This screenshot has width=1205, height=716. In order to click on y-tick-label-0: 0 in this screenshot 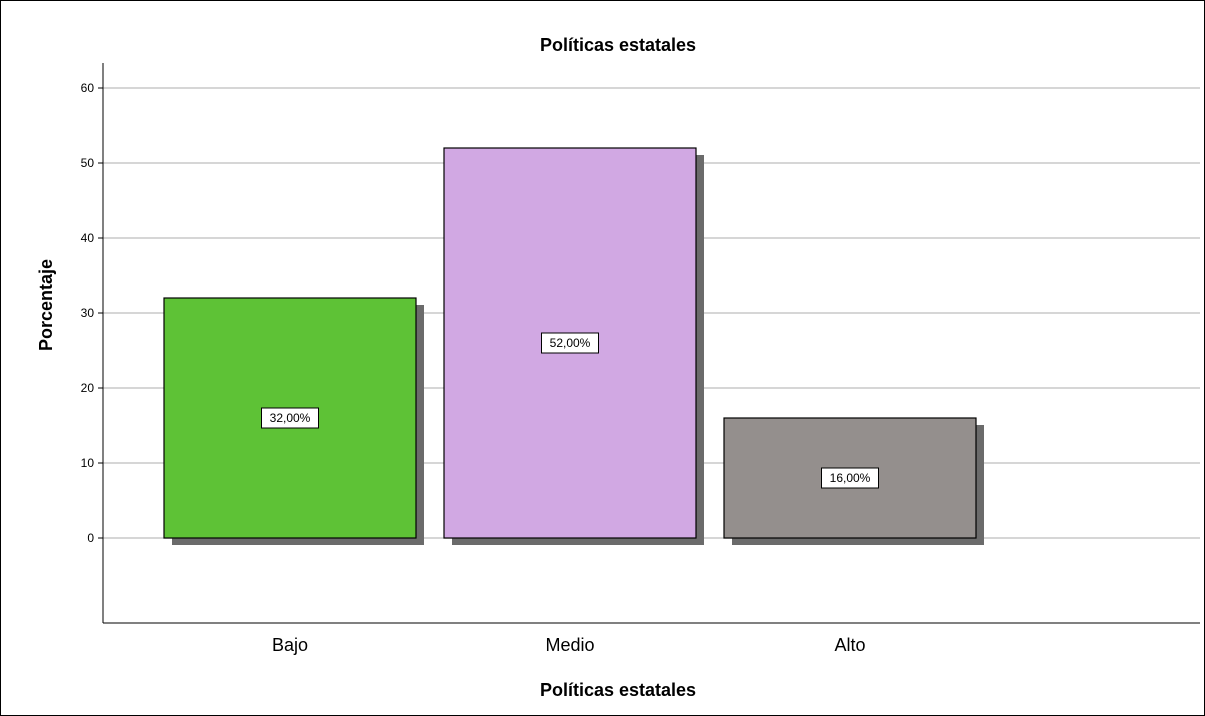, I will do `click(90, 538)`.